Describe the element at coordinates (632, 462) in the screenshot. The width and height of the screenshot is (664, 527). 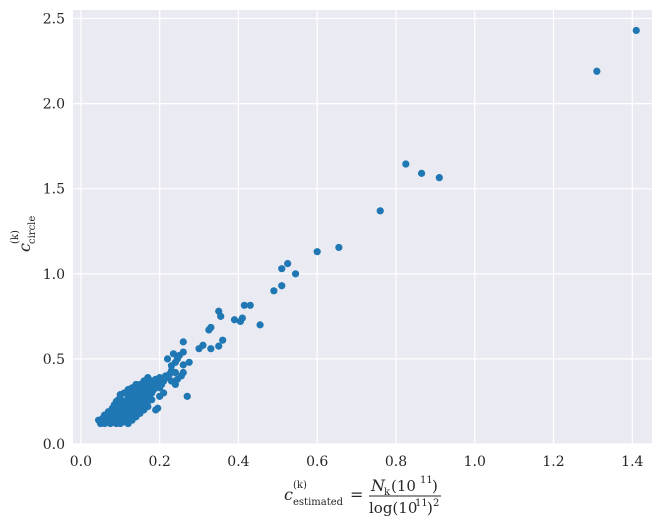
I see `x-tick-label: 1.4` at that location.